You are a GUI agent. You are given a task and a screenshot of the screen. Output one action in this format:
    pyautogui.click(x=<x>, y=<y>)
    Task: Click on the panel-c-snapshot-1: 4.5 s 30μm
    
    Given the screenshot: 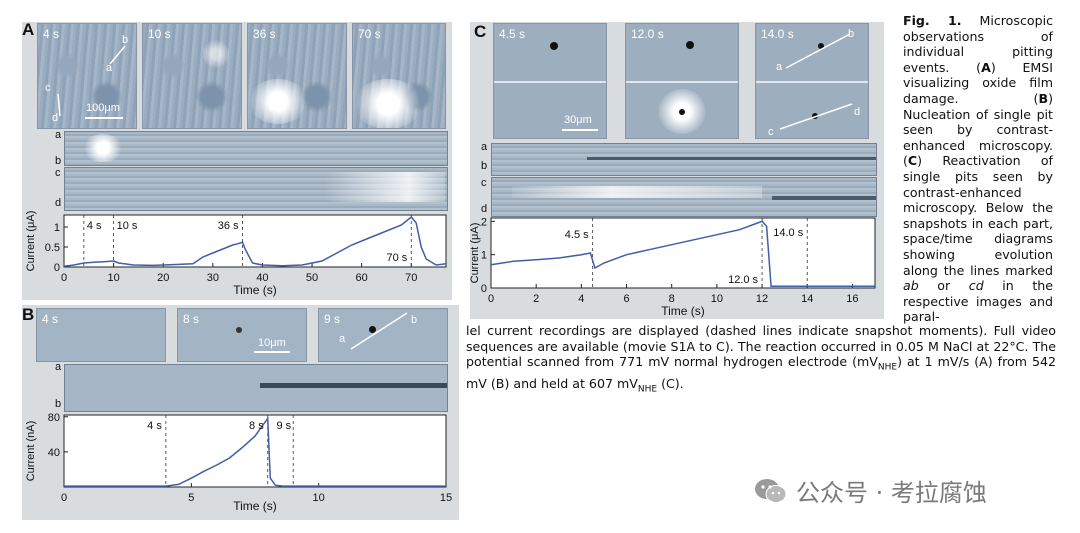 What is the action you would take?
    pyautogui.click(x=550, y=81)
    